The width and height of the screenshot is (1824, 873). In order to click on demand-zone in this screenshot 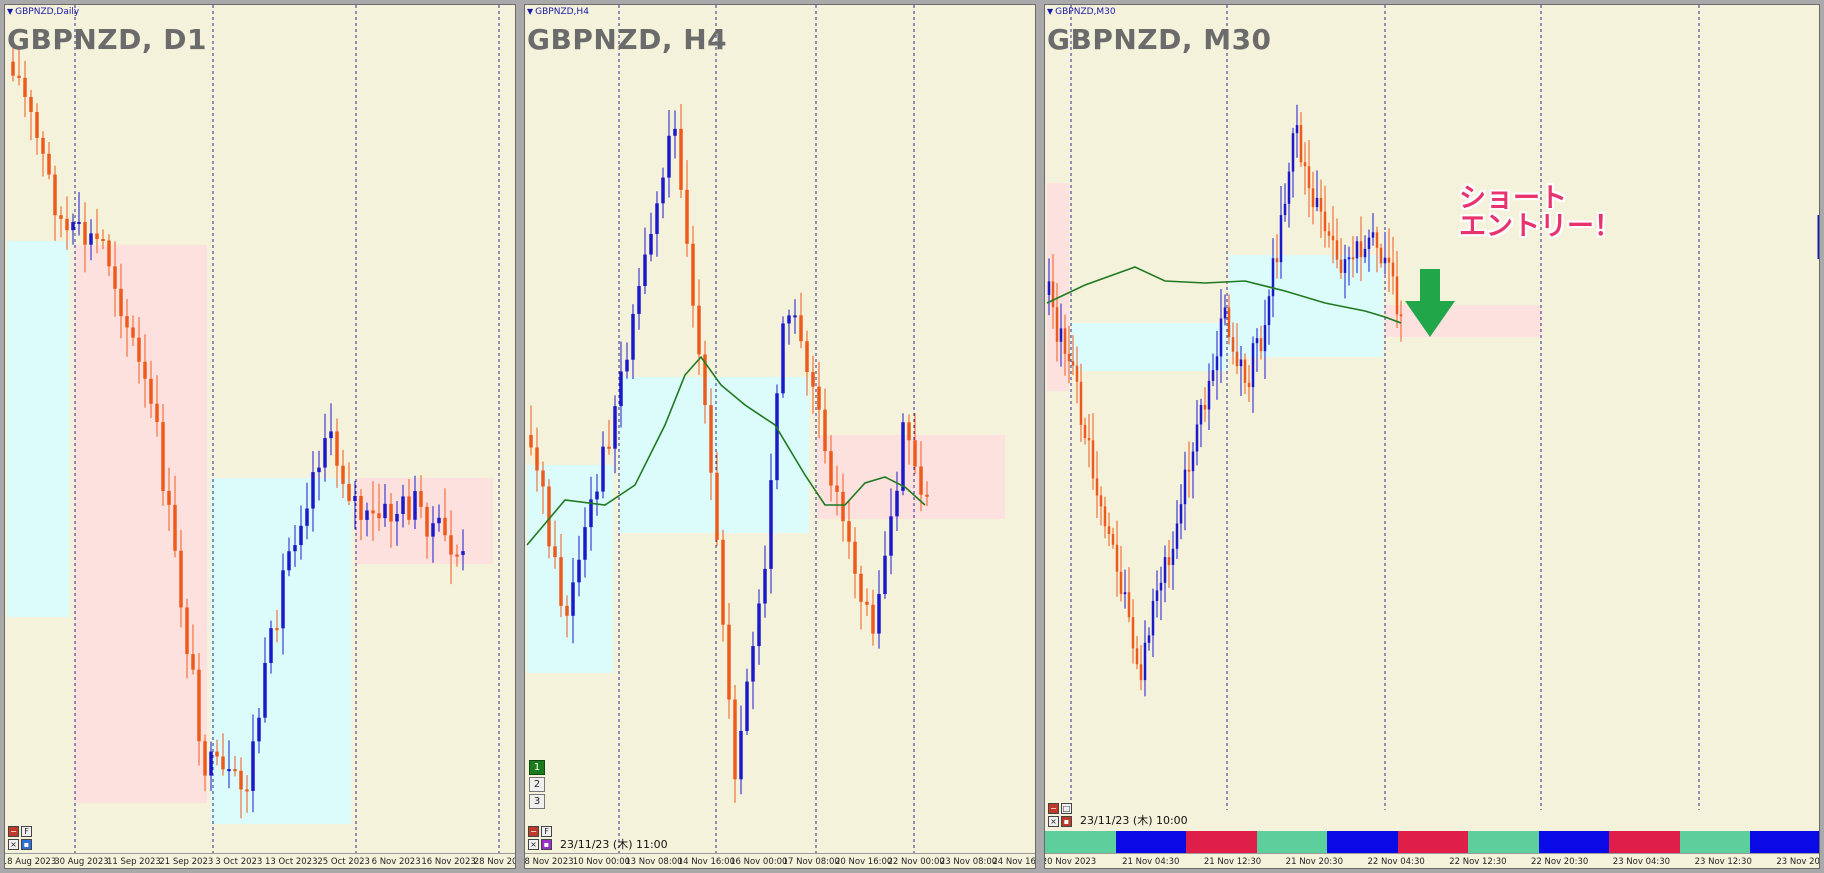, I will do `click(38, 429)`.